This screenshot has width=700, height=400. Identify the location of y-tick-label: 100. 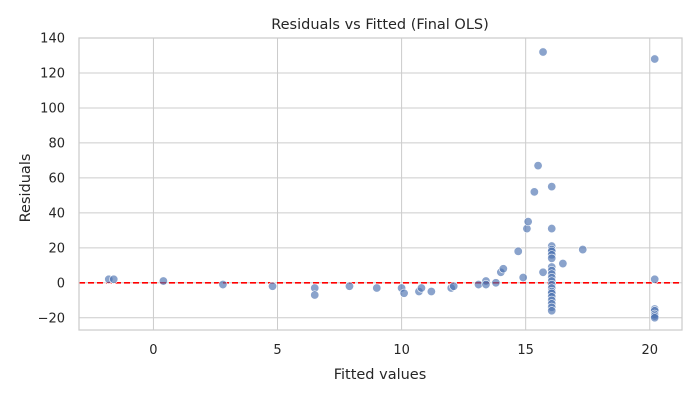
(52, 108).